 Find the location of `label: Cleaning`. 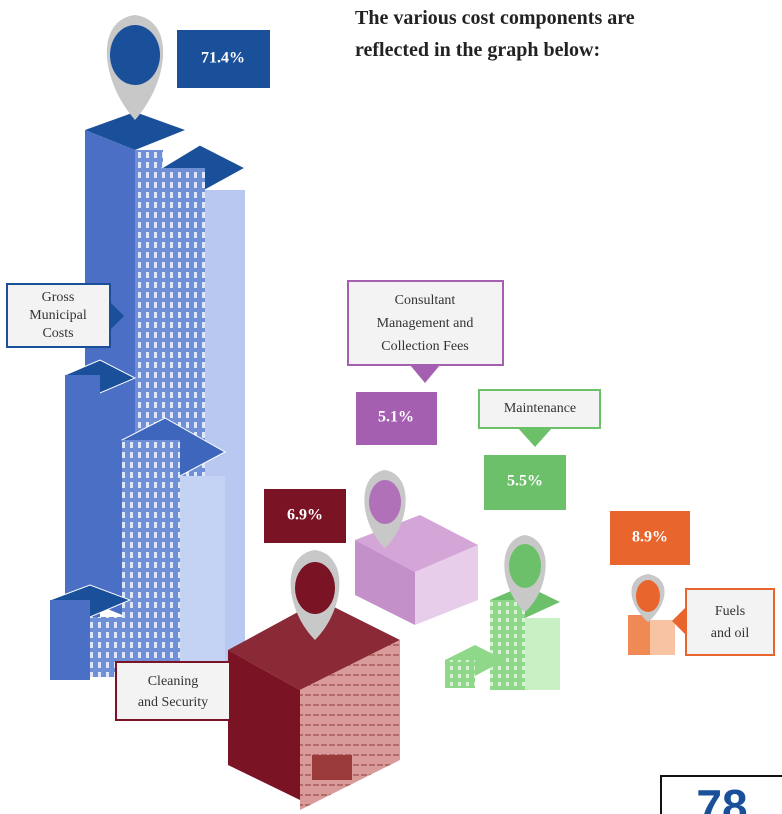

label: Cleaning is located at coordinates (173, 681).